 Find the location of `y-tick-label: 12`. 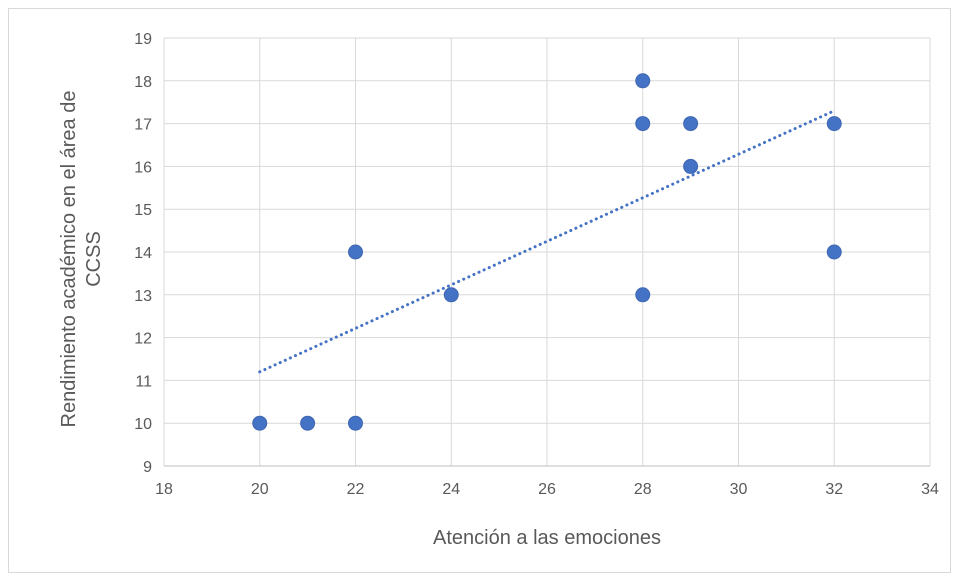

y-tick-label: 12 is located at coordinates (143, 339).